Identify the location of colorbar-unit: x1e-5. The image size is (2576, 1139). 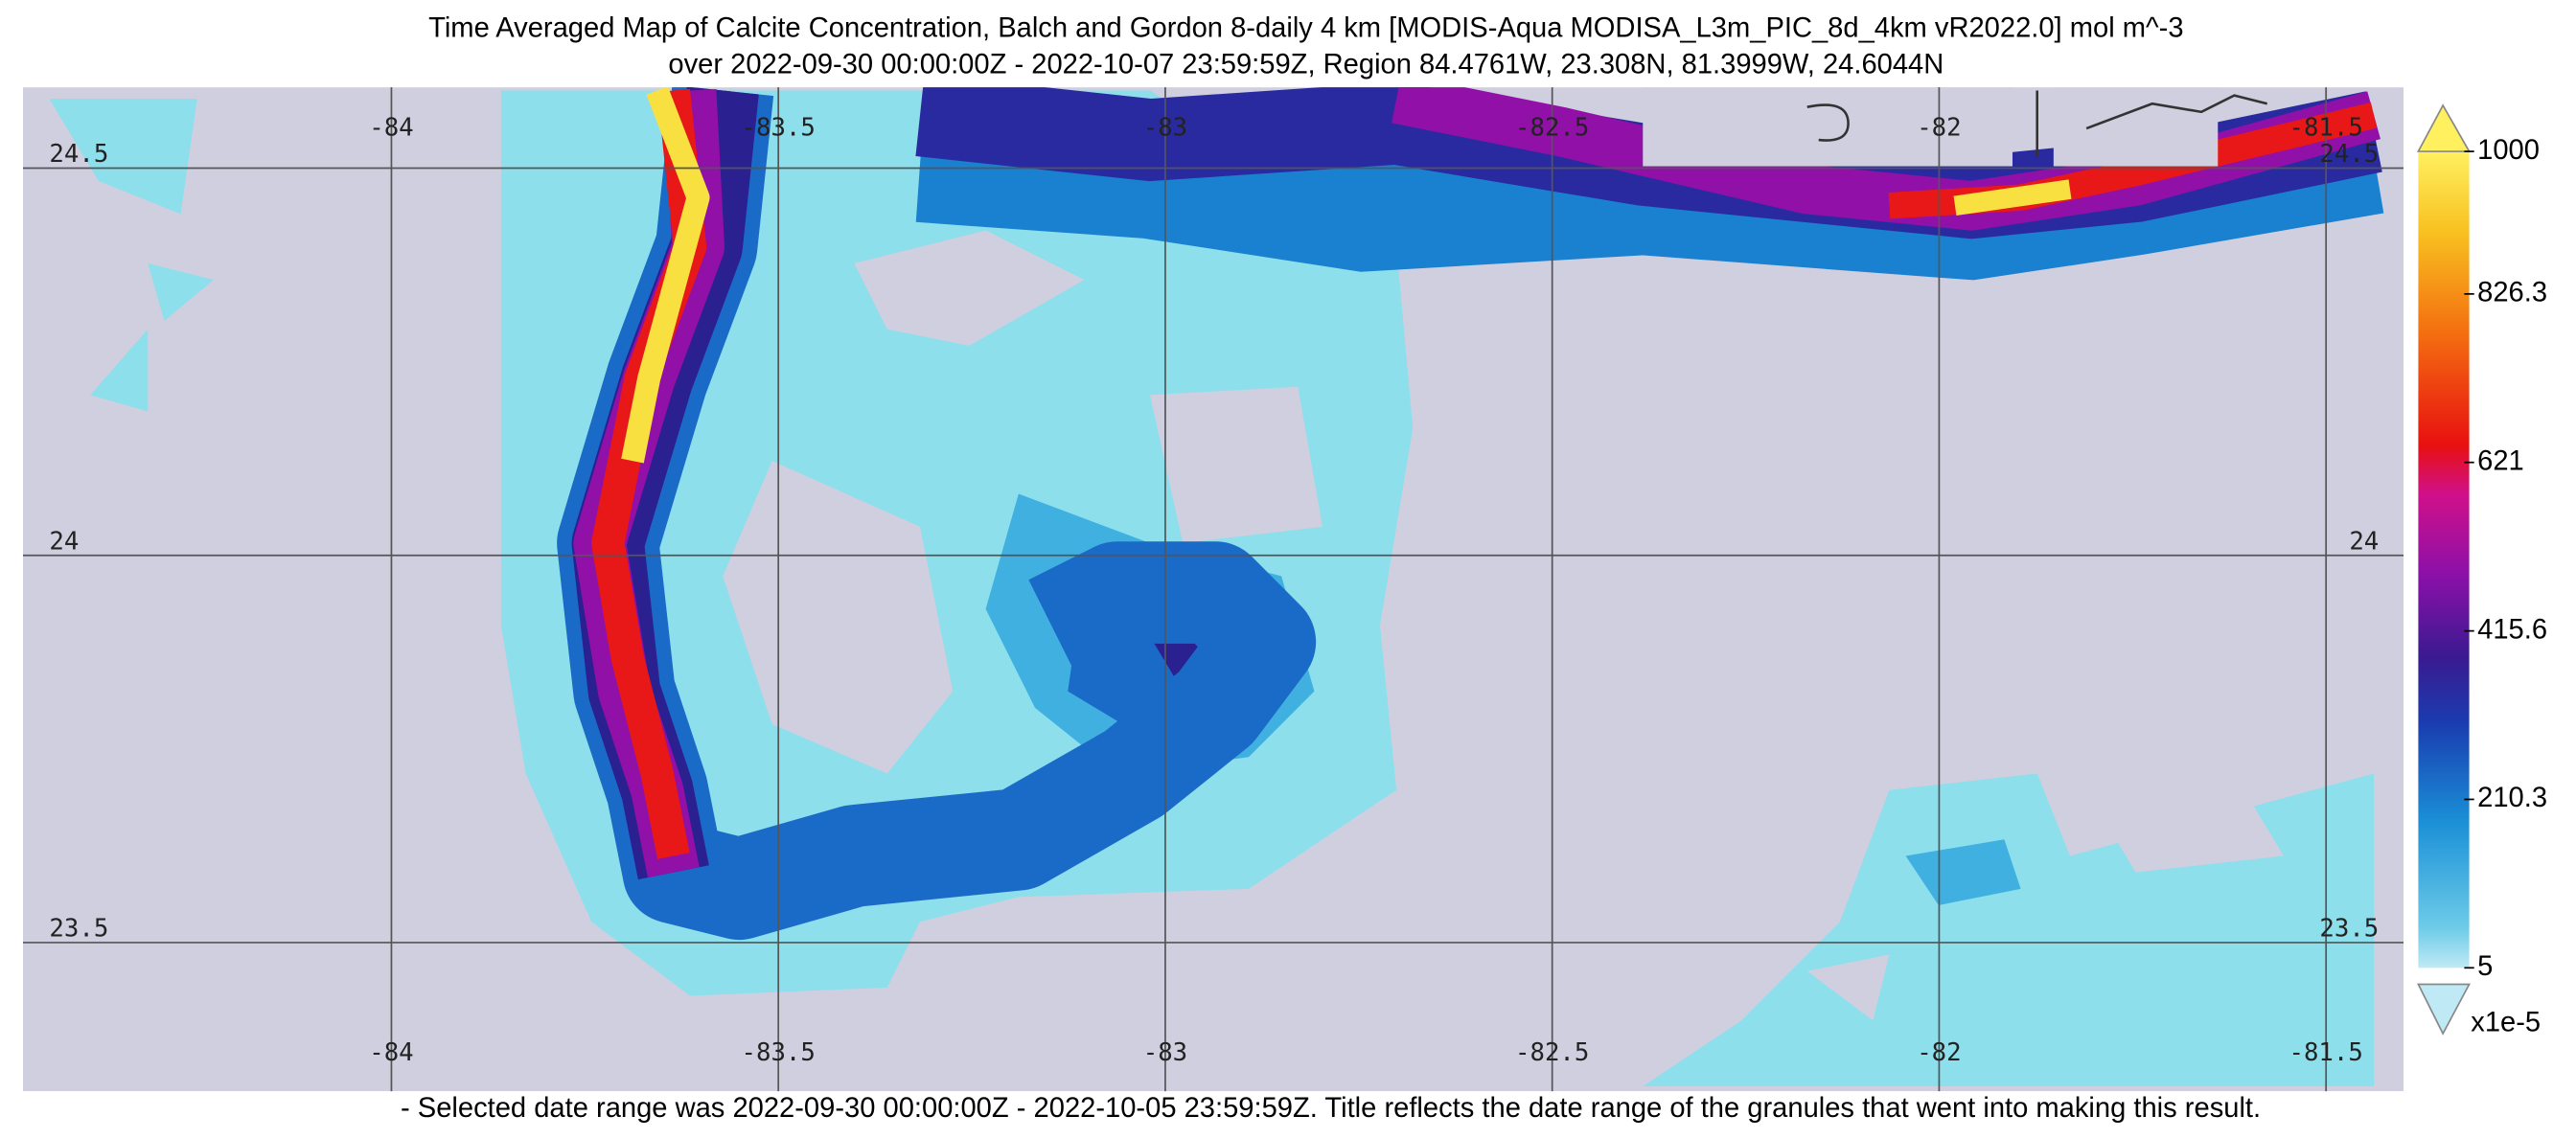
(2506, 1022).